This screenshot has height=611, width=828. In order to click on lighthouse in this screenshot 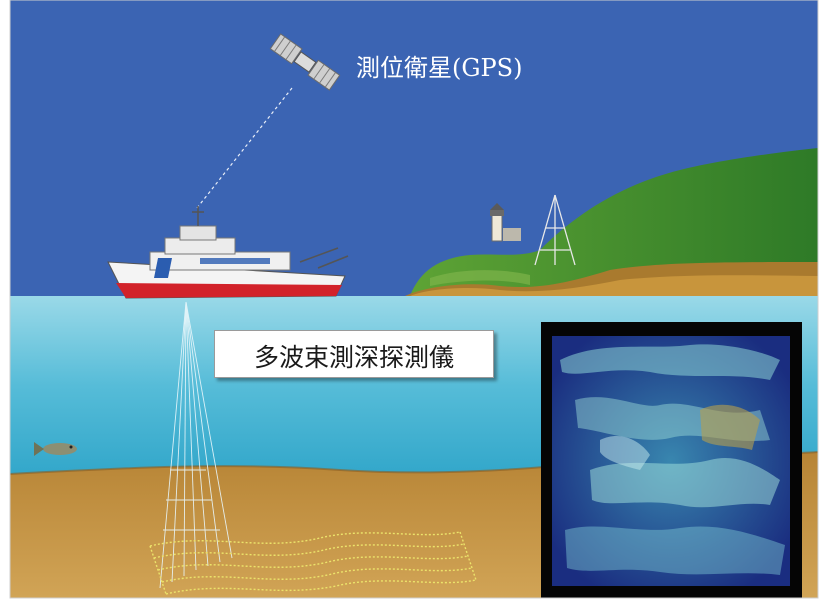, I will do `click(505, 222)`.